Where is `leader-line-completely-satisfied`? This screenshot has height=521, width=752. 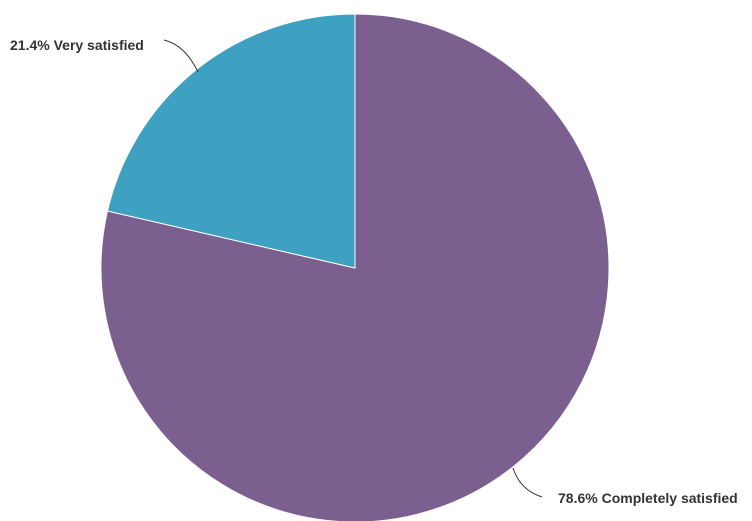
leader-line-completely-satisfied is located at coordinates (527, 482).